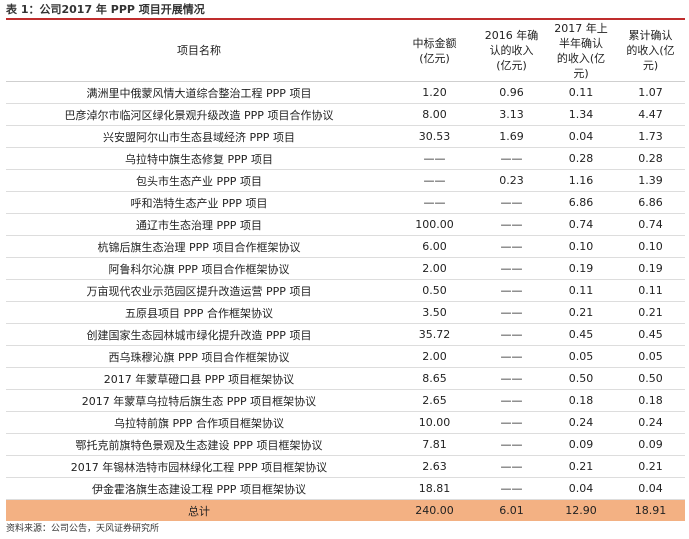  Describe the element at coordinates (434, 136) in the screenshot. I see `value-cell: 30.53` at that location.